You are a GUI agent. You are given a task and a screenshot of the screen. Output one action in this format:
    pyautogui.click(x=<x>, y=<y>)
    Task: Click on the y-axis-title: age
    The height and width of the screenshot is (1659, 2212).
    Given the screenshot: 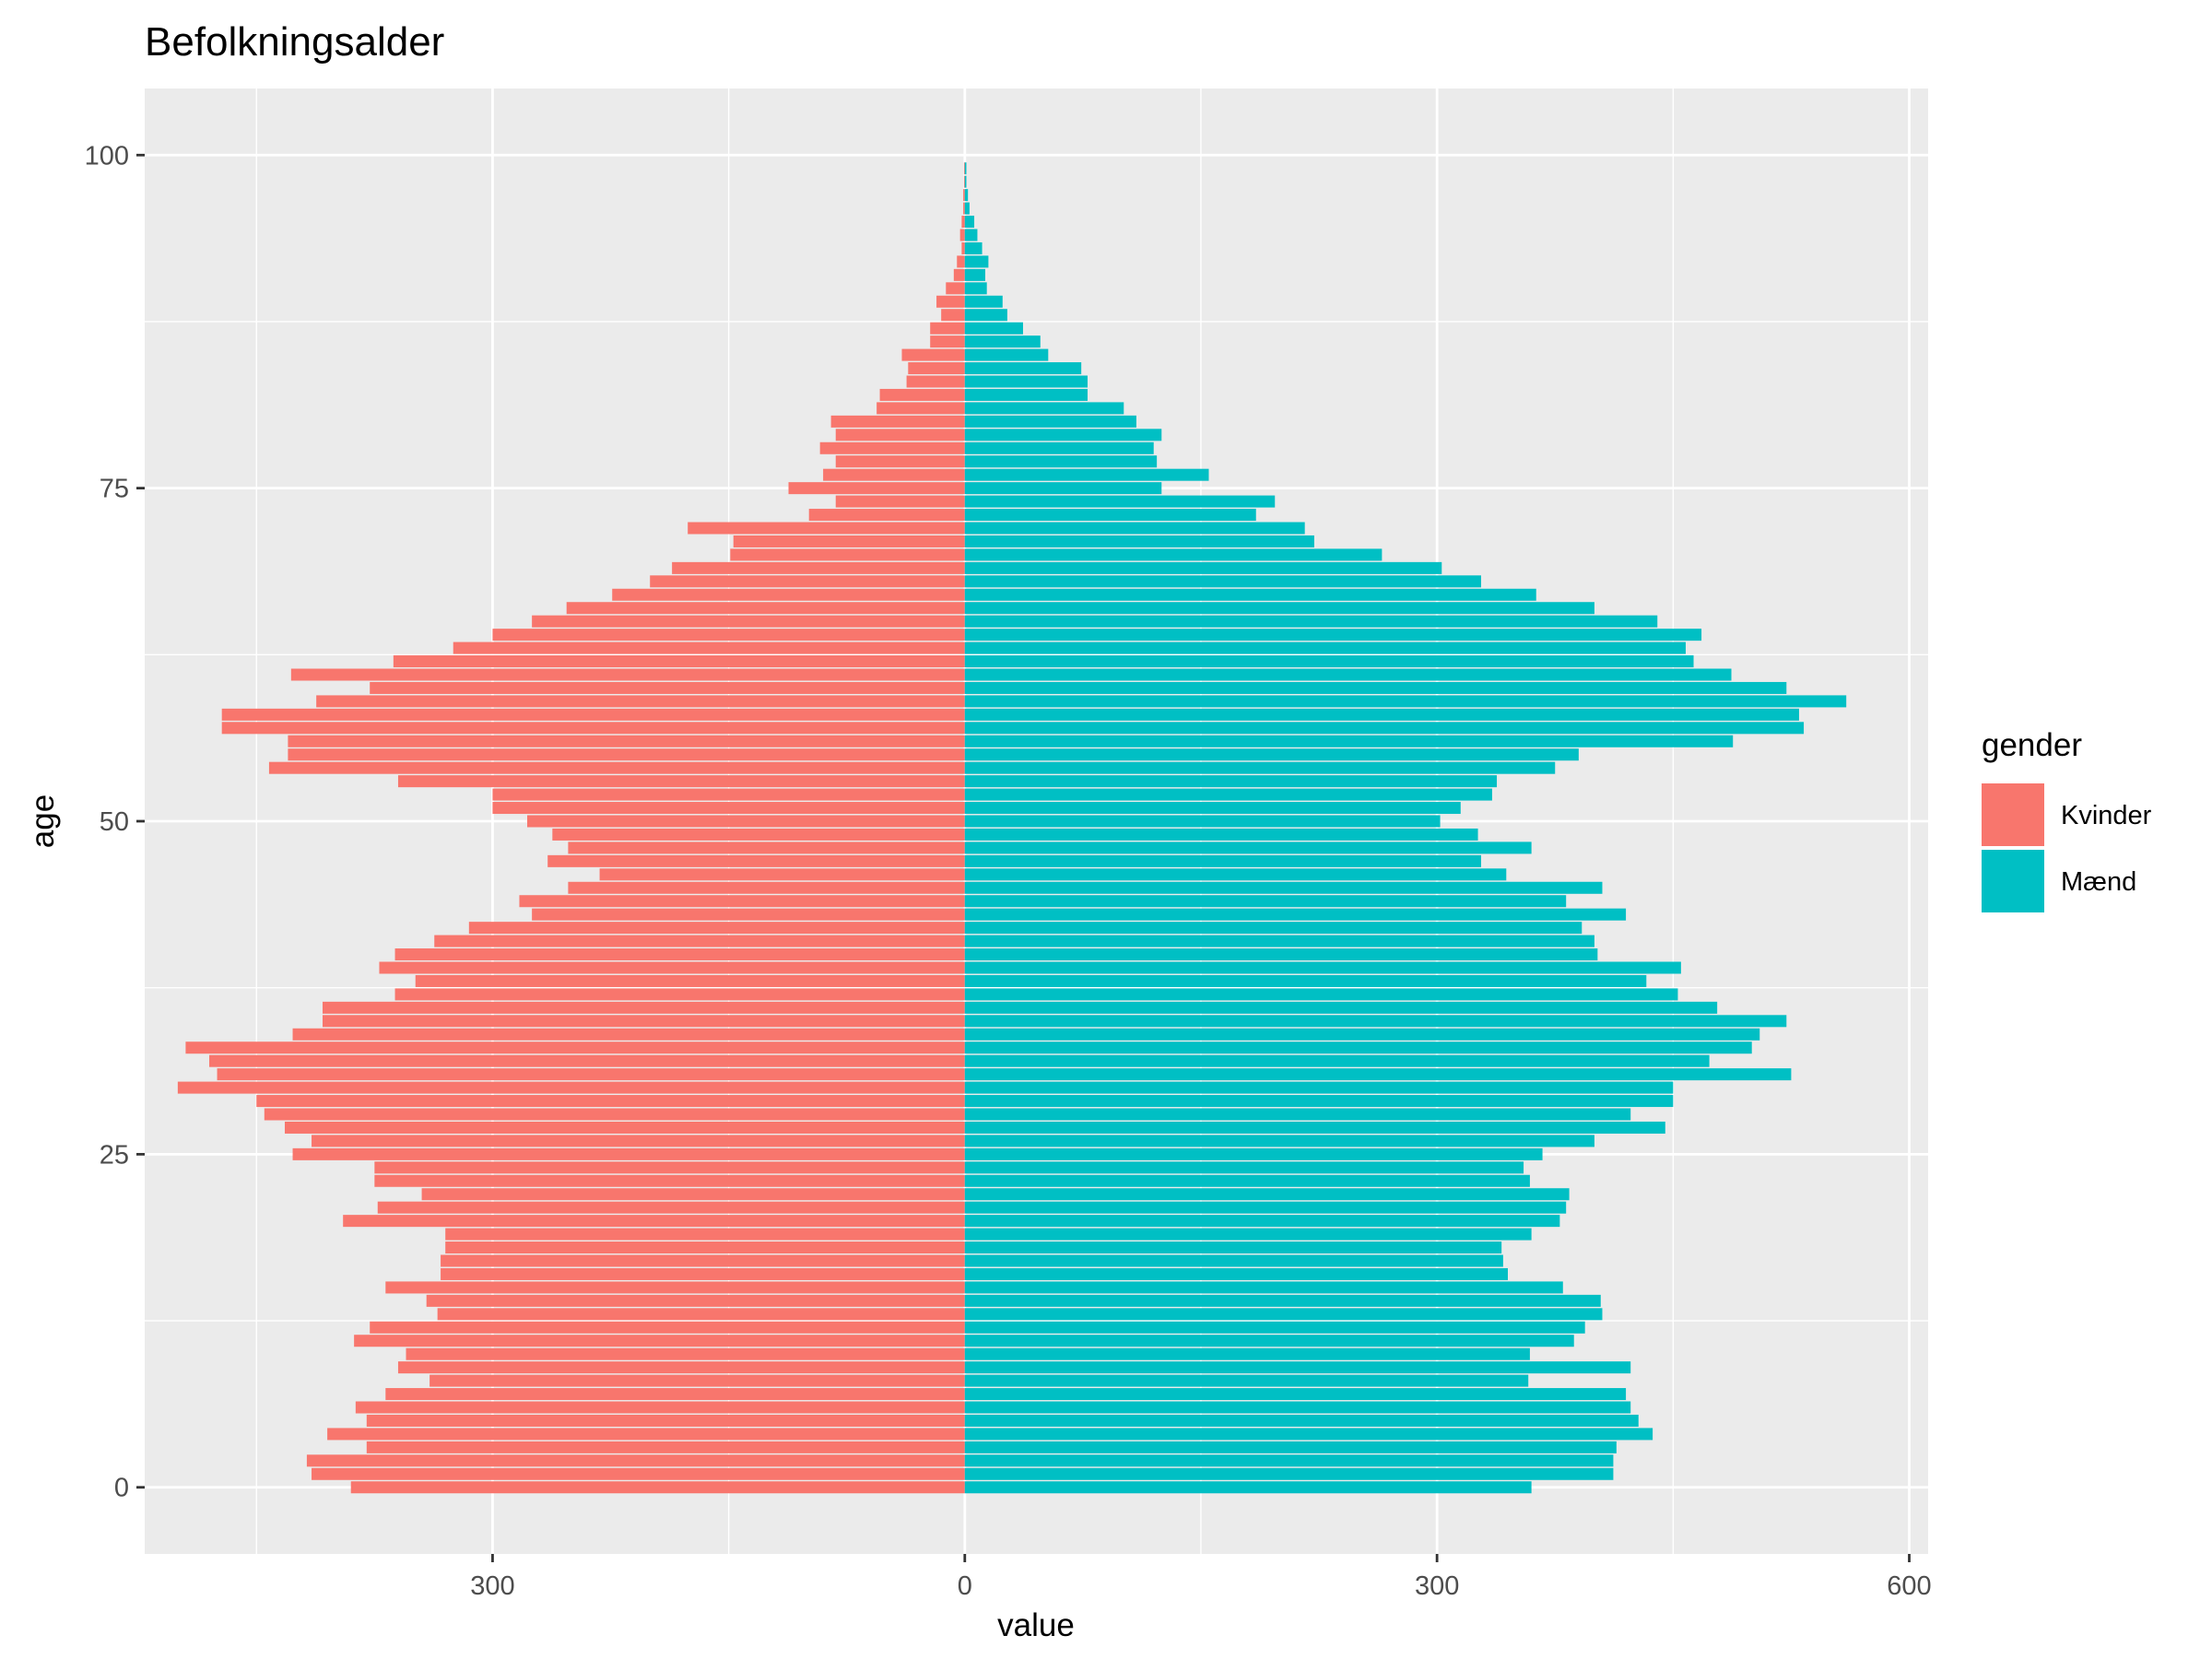 What is the action you would take?
    pyautogui.click(x=43, y=821)
    